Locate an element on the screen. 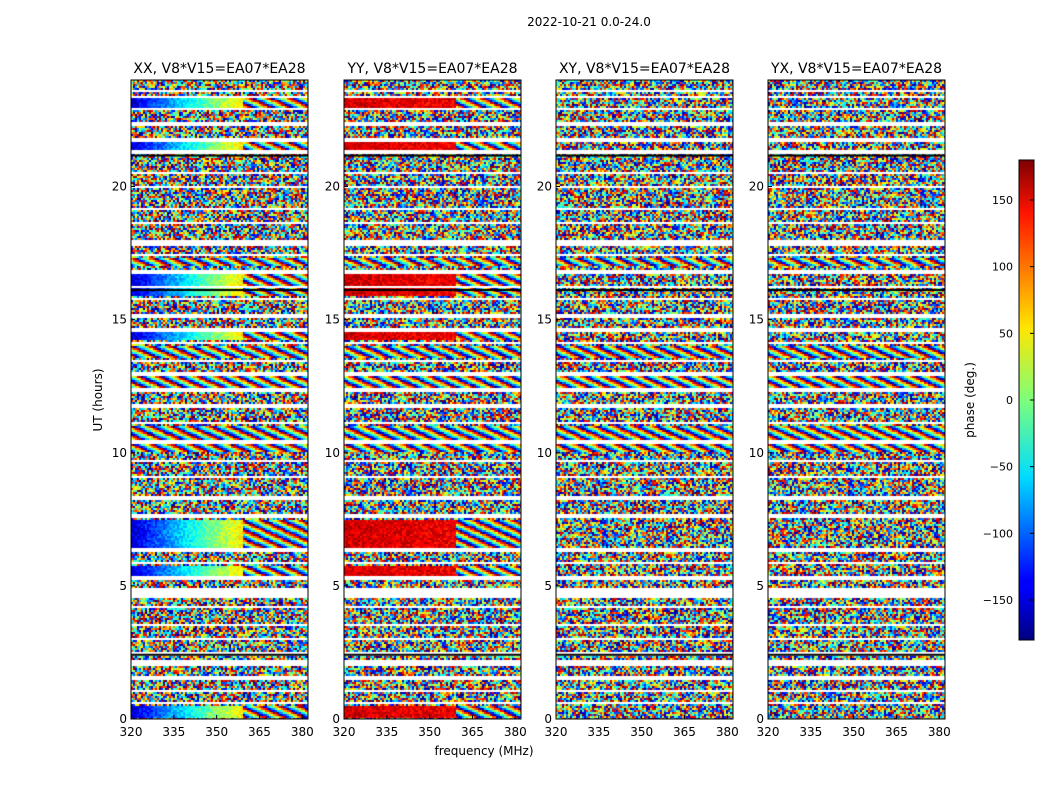 The width and height of the screenshot is (1050, 800). colorbar-tick-label: −50 is located at coordinates (1001, 467).